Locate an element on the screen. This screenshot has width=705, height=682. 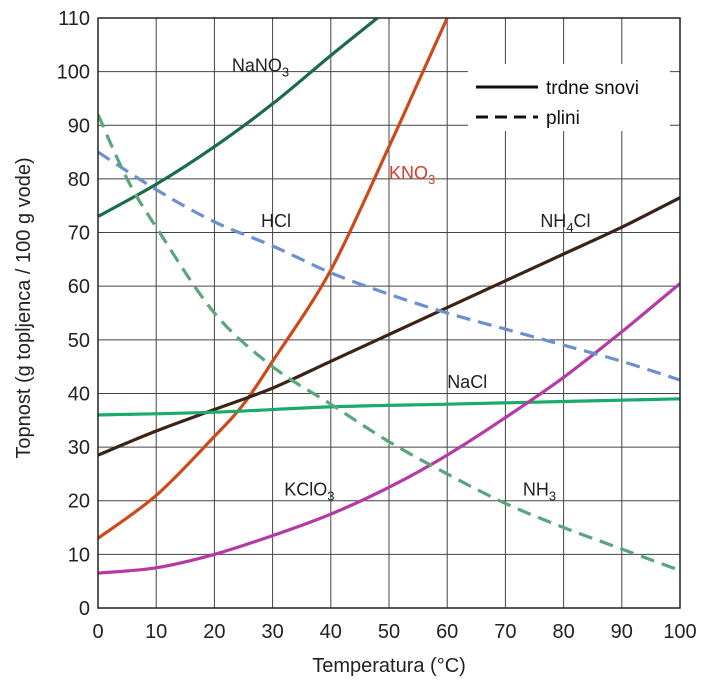
series-label-hcl: HCl is located at coordinates (276, 221).